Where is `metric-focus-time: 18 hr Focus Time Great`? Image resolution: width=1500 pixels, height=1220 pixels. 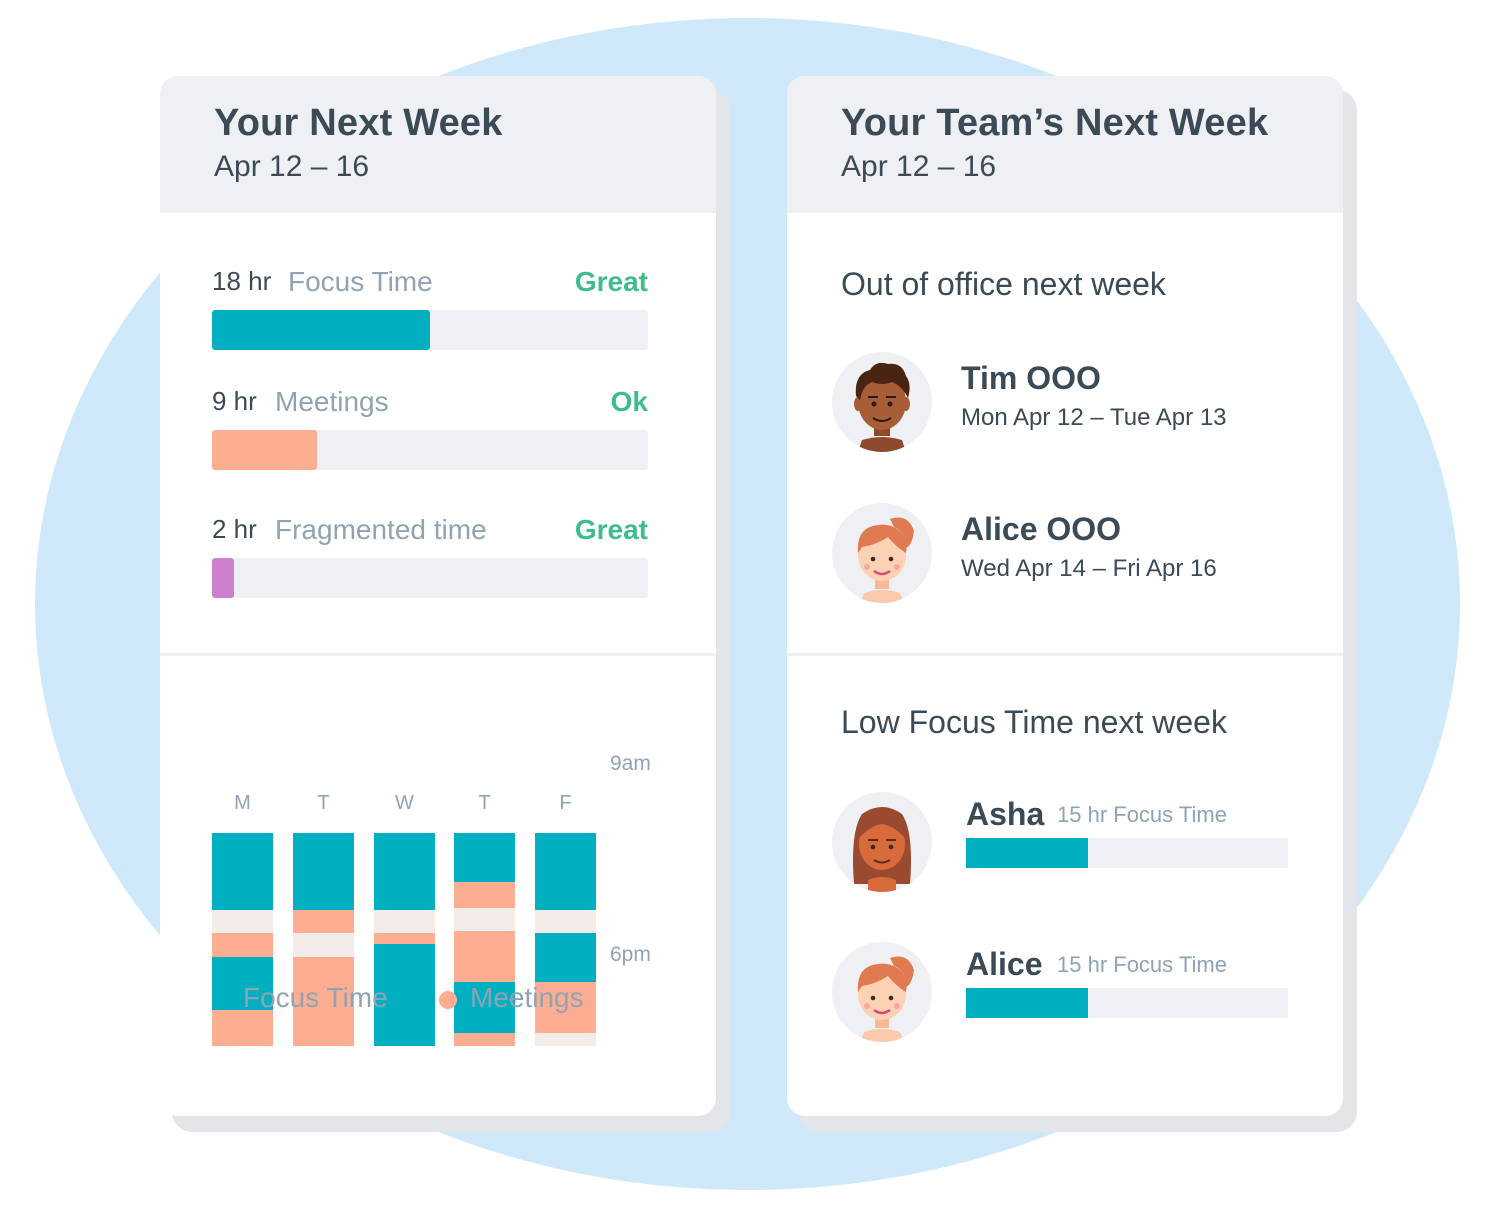 metric-focus-time: 18 hr Focus Time Great is located at coordinates (430, 311).